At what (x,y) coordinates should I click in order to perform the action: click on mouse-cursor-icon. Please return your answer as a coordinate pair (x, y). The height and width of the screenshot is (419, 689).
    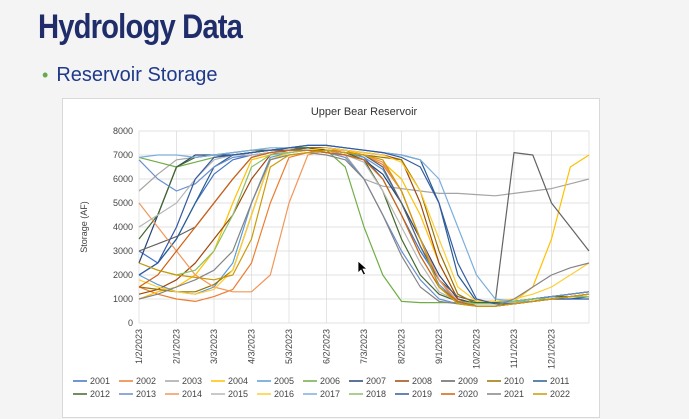
    Looking at the image, I should click on (363, 268).